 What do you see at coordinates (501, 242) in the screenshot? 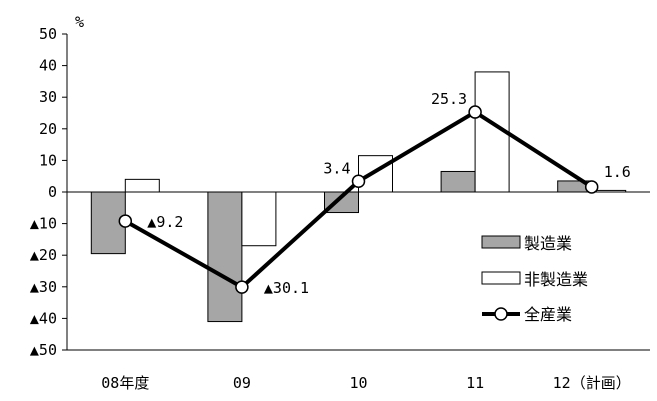
I see `legend-swatch-manufacturing` at bounding box center [501, 242].